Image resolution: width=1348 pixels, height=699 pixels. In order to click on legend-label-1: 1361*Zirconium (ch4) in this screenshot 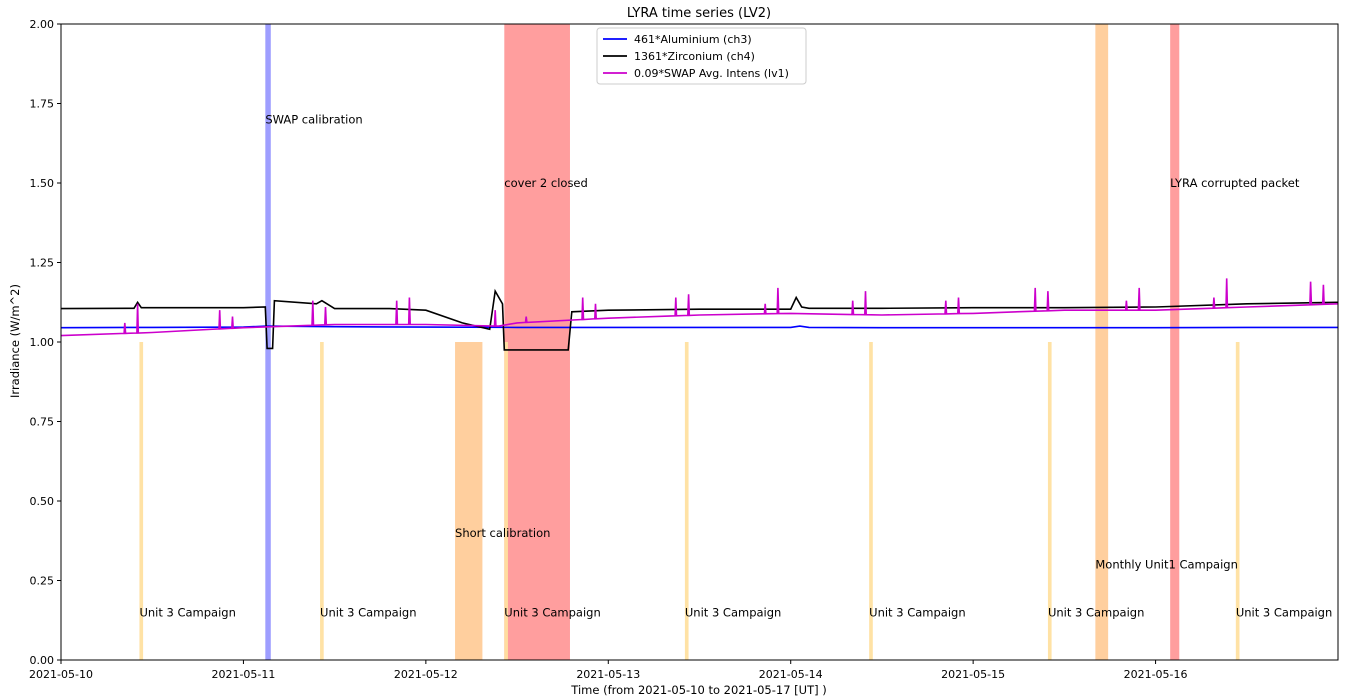, I will do `click(694, 56)`.